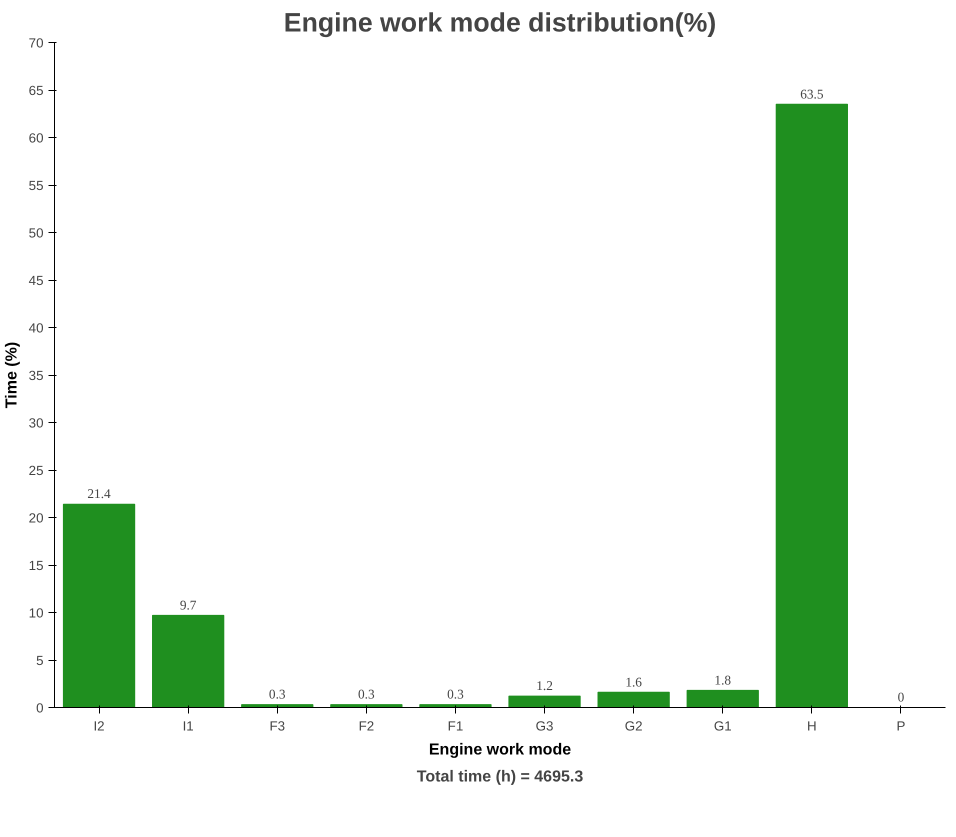 This screenshot has height=837, width=956. Describe the element at coordinates (723, 680) in the screenshot. I see `data-label: 1.8` at that location.